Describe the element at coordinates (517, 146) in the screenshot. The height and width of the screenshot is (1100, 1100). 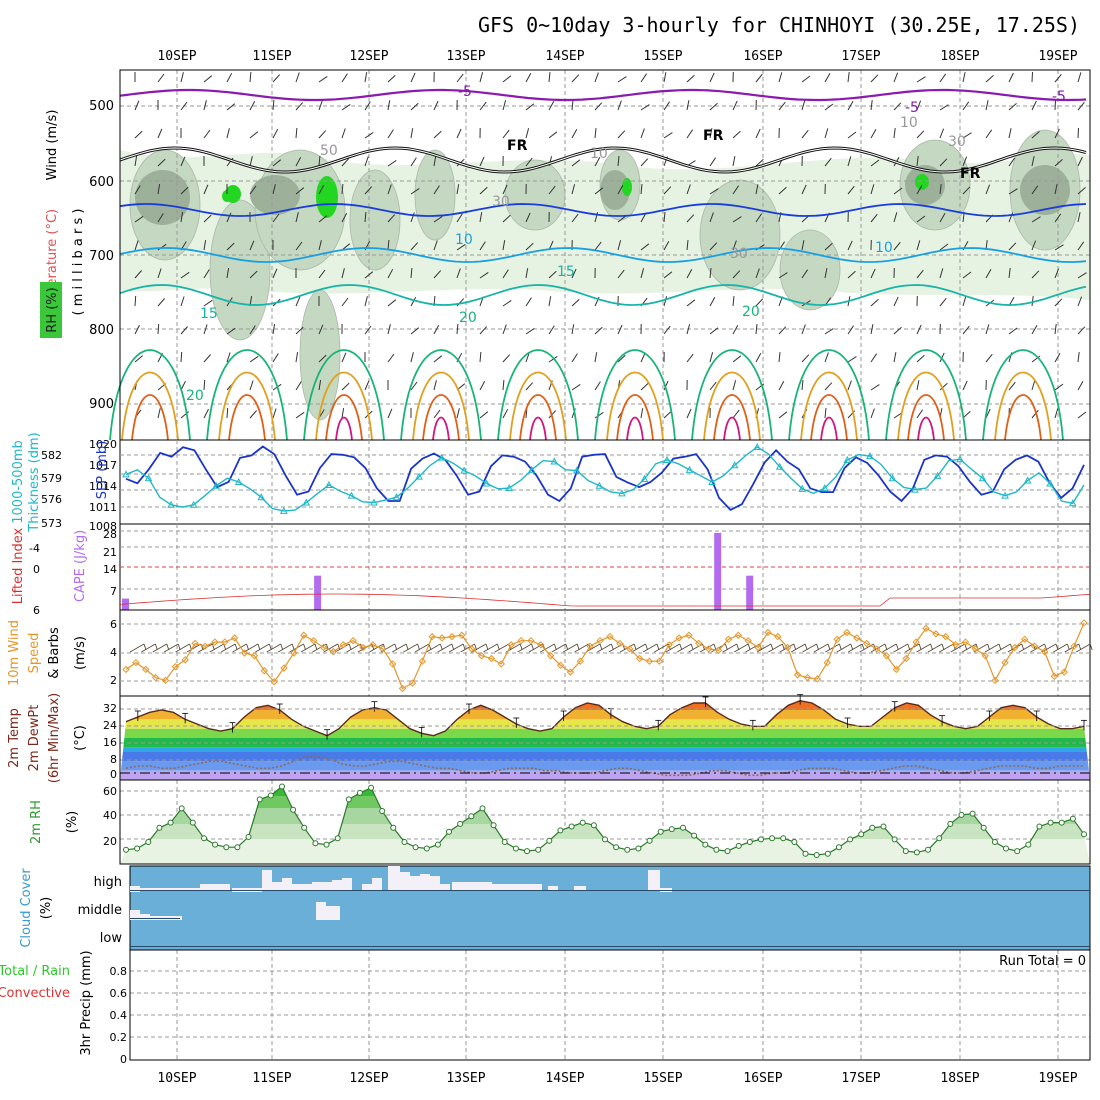
I see `contour-label: FR` at that location.